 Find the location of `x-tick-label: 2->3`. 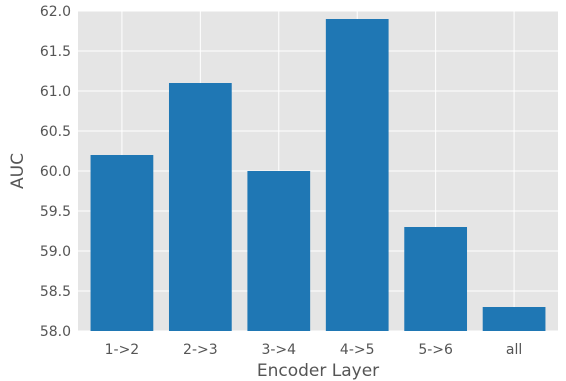

x-tick-label: 2->3 is located at coordinates (200, 350).